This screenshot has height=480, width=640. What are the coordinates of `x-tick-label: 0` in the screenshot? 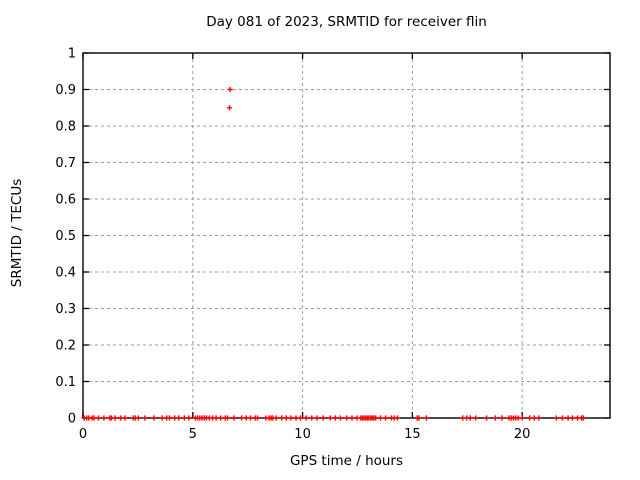 It's located at (83, 434).